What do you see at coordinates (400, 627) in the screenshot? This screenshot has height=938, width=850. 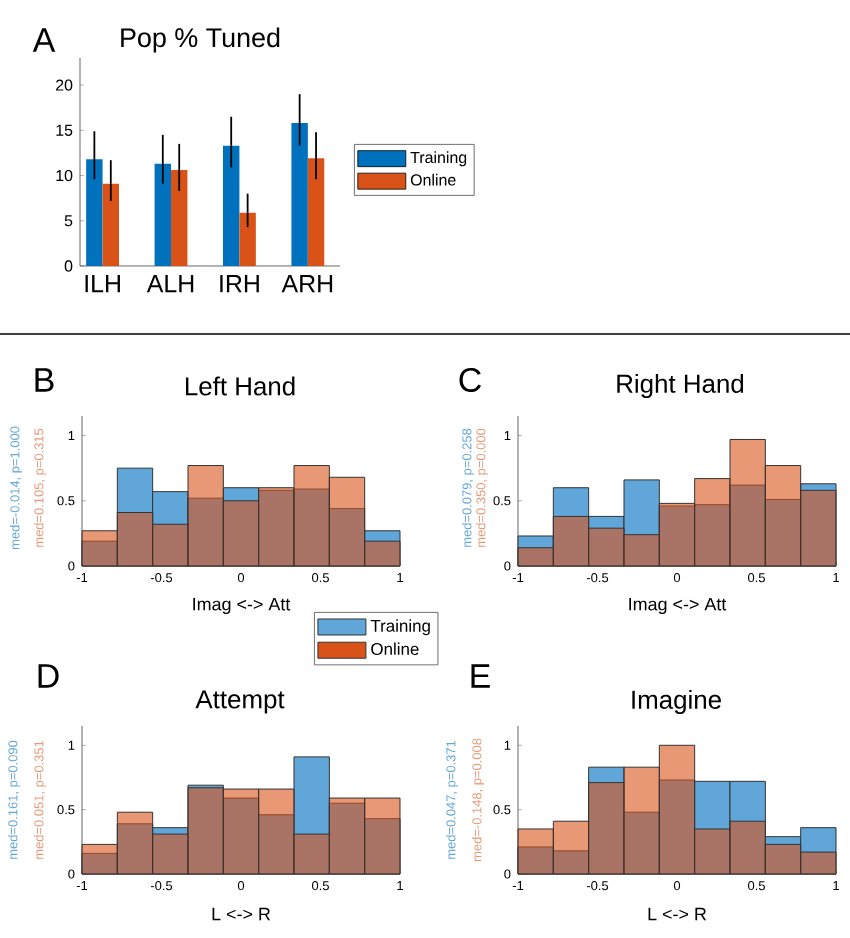 I see `legend-label: Training` at bounding box center [400, 627].